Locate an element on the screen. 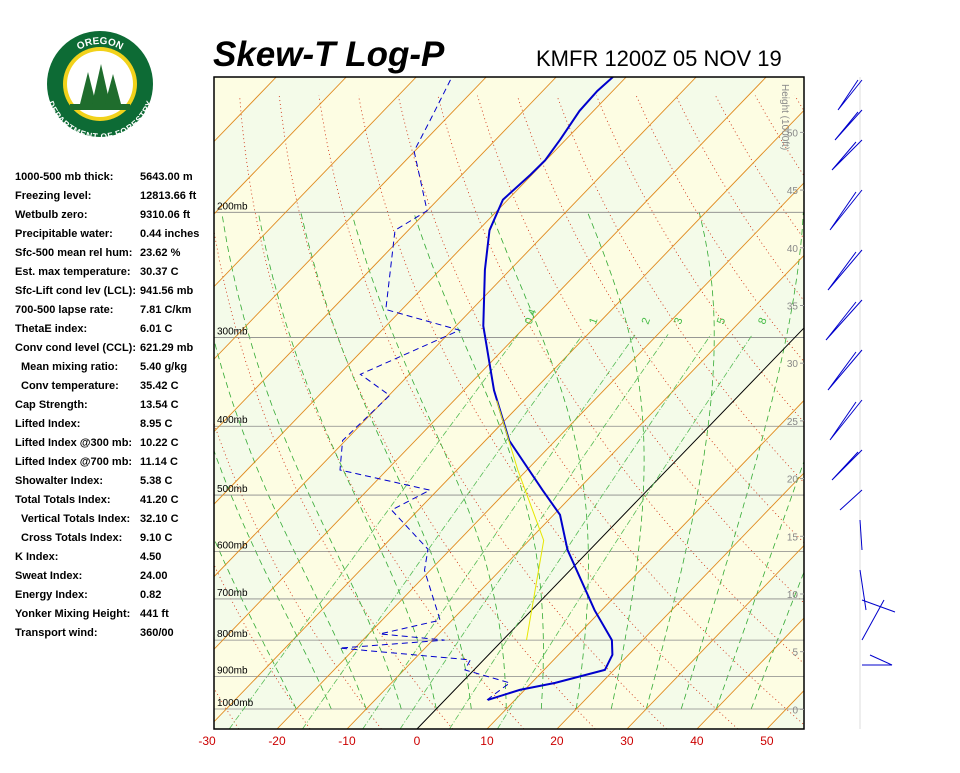 Image resolution: width=960 pixels, height=773 pixels. x-tick-label: 0 is located at coordinates (417, 741).